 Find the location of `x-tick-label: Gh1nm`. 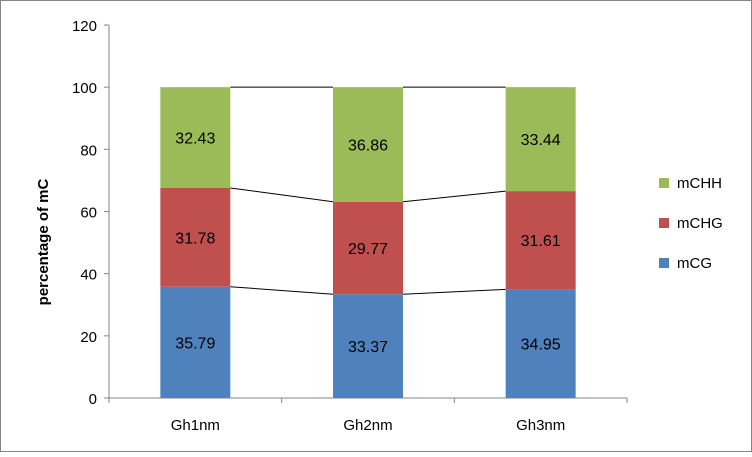

x-tick-label: Gh1nm is located at coordinates (195, 425).